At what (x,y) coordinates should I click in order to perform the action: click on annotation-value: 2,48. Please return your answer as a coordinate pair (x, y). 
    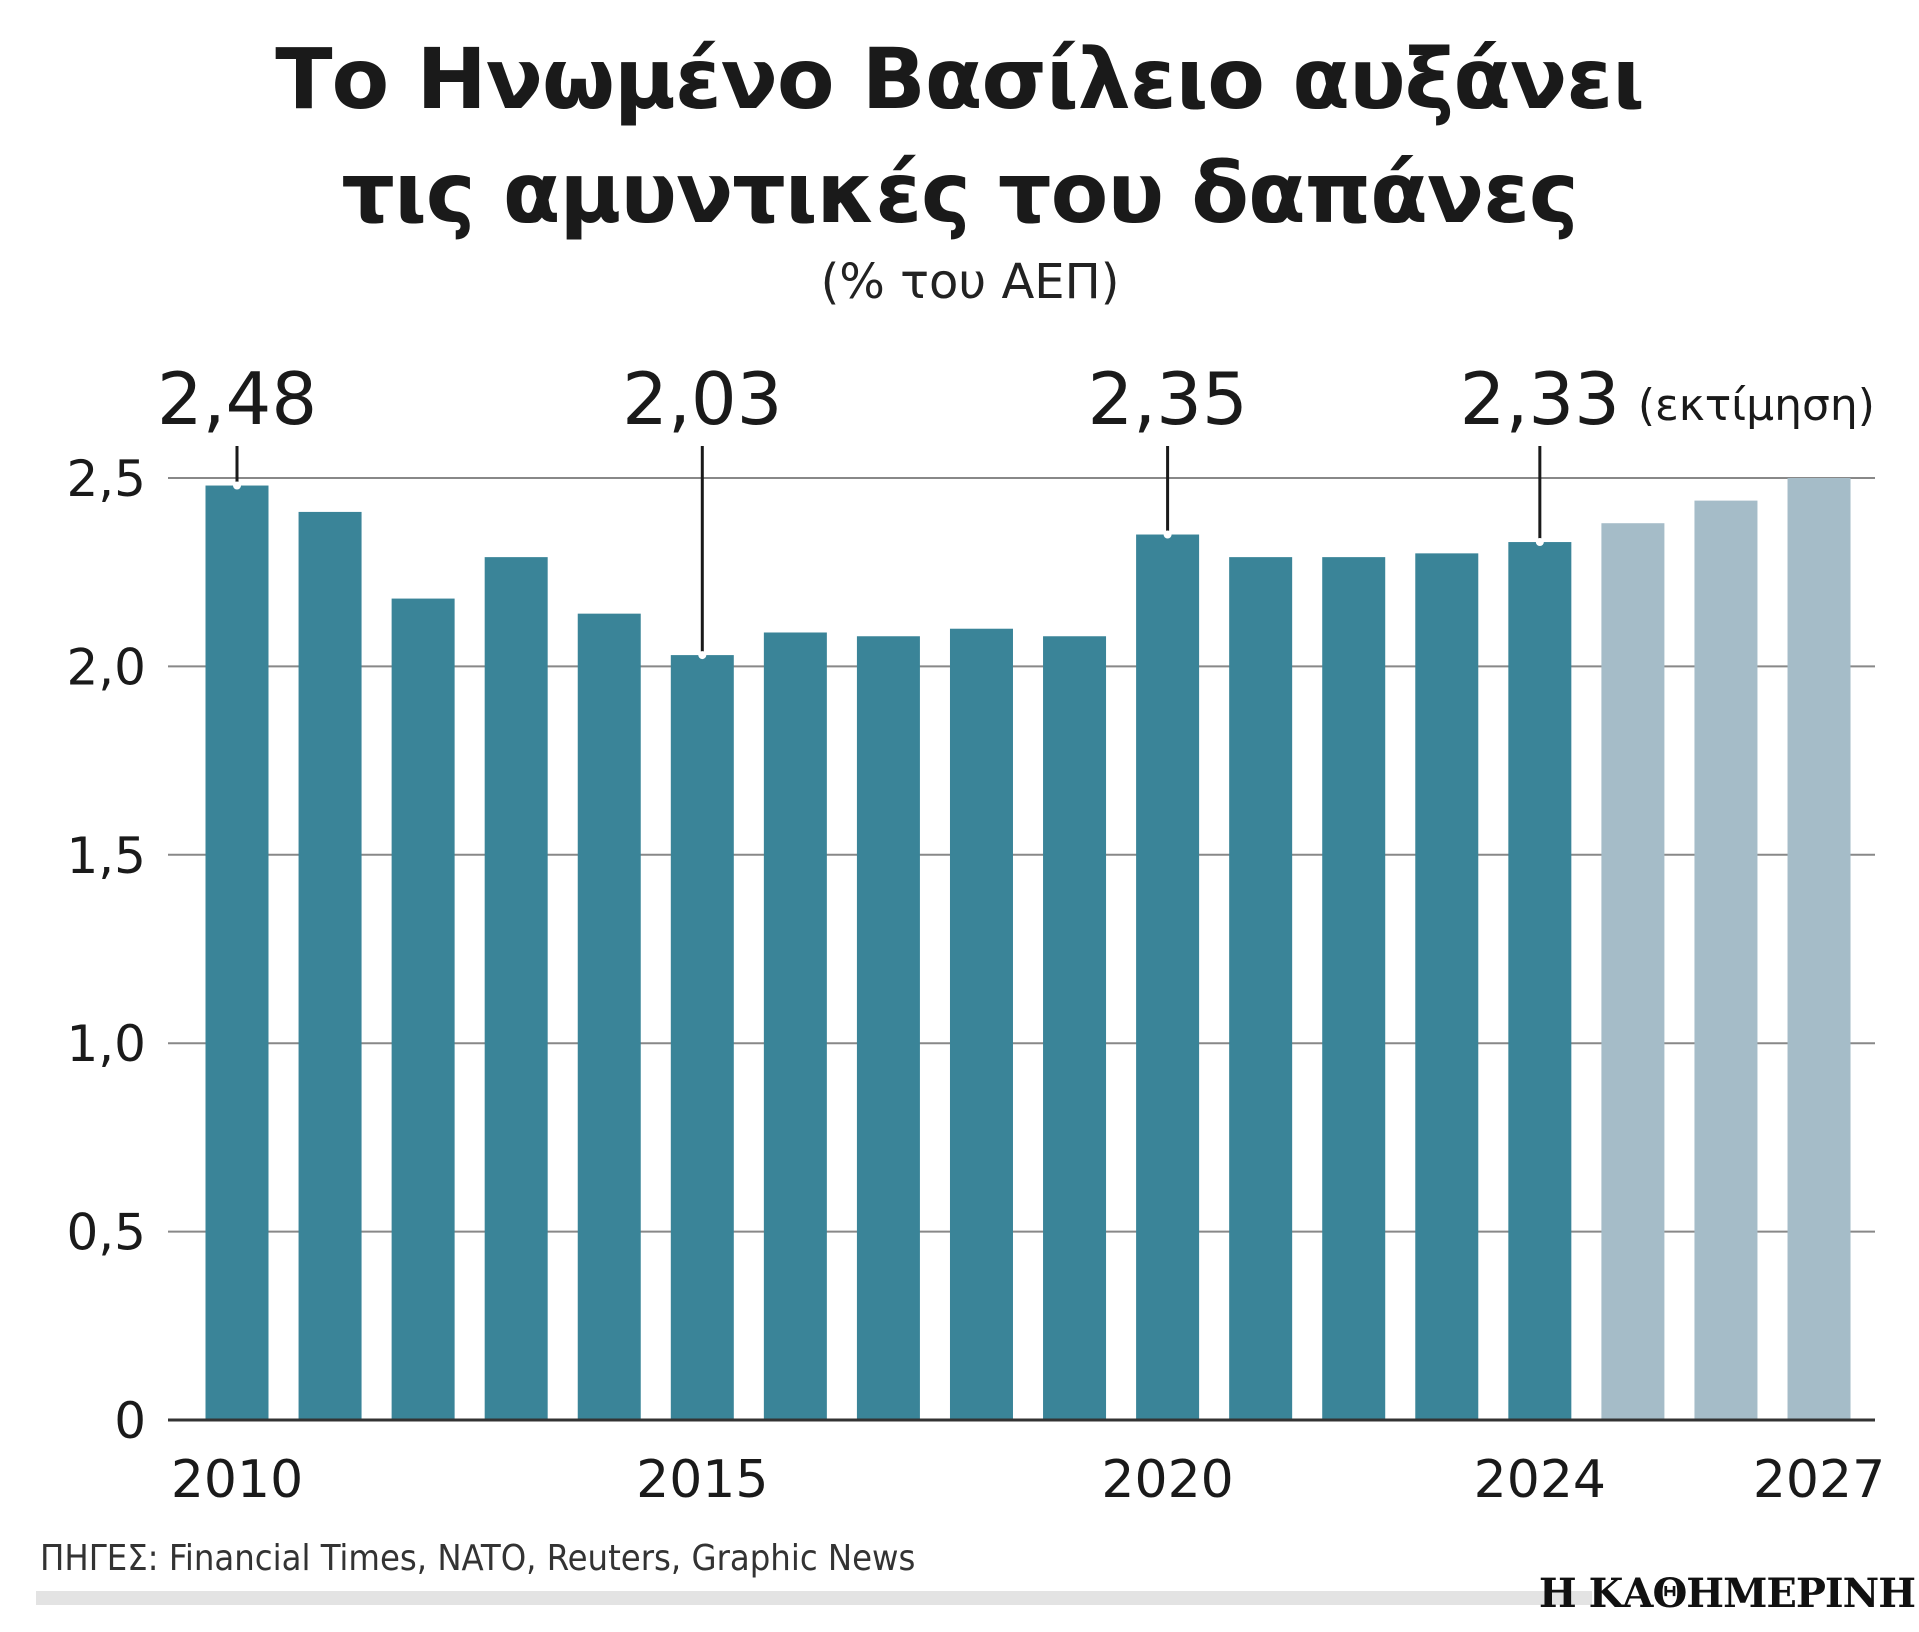
    Looking at the image, I should click on (237, 399).